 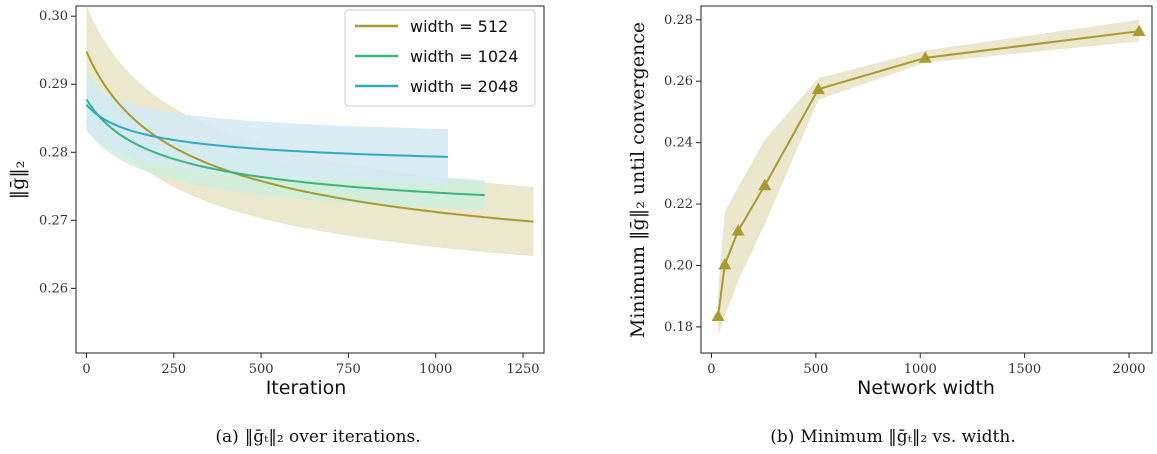 I want to click on x-tick-label: 1250, so click(x=522, y=369).